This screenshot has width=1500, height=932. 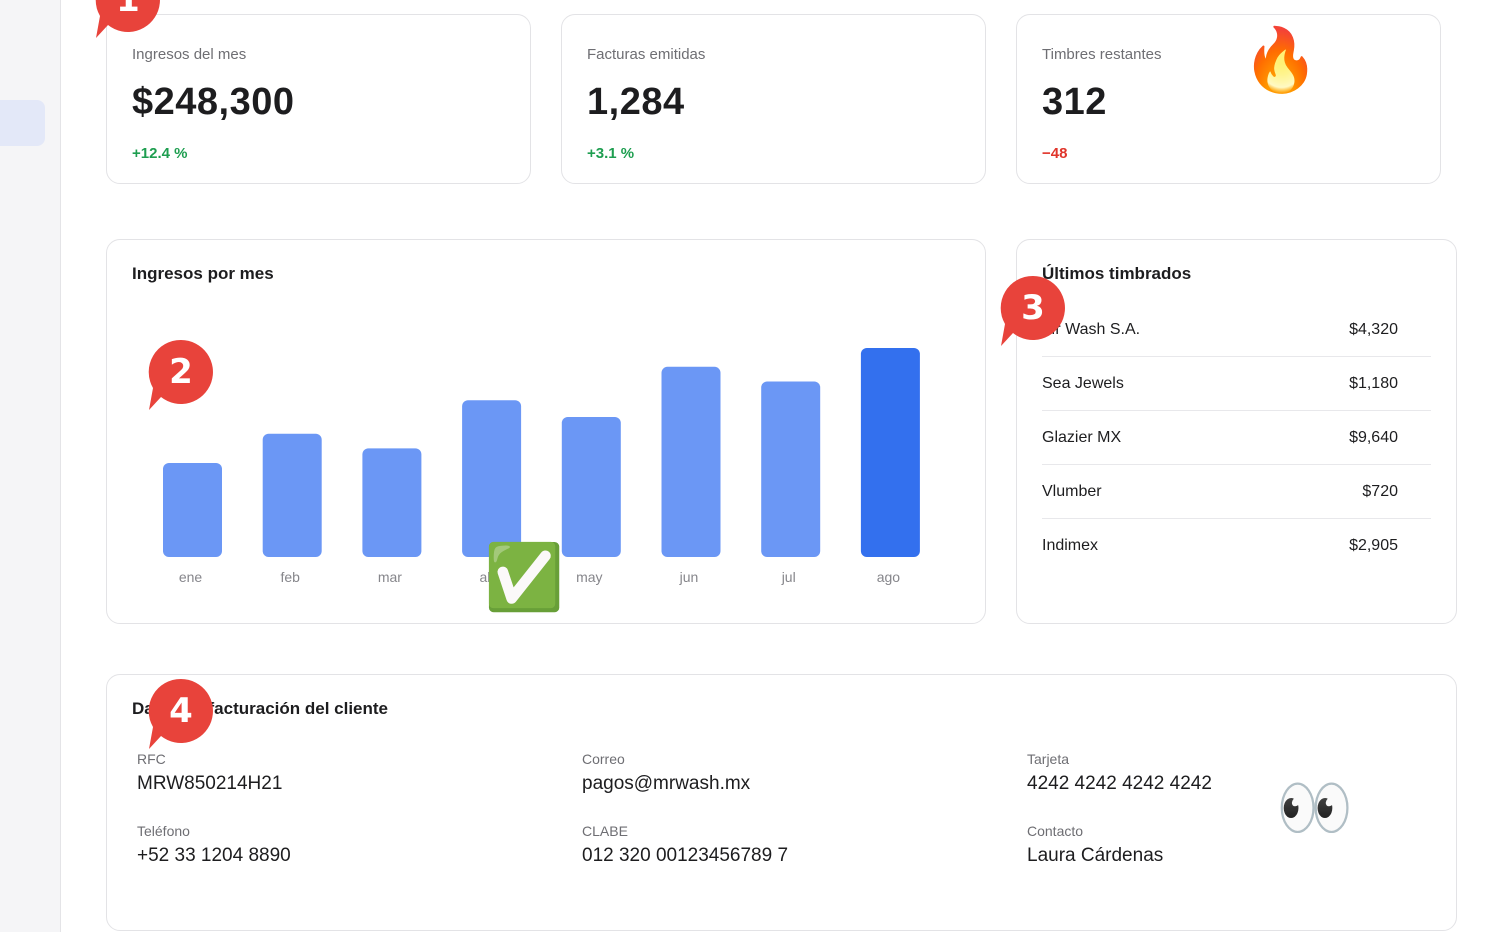 What do you see at coordinates (889, 577) in the screenshot?
I see `x-tick-label: ago` at bounding box center [889, 577].